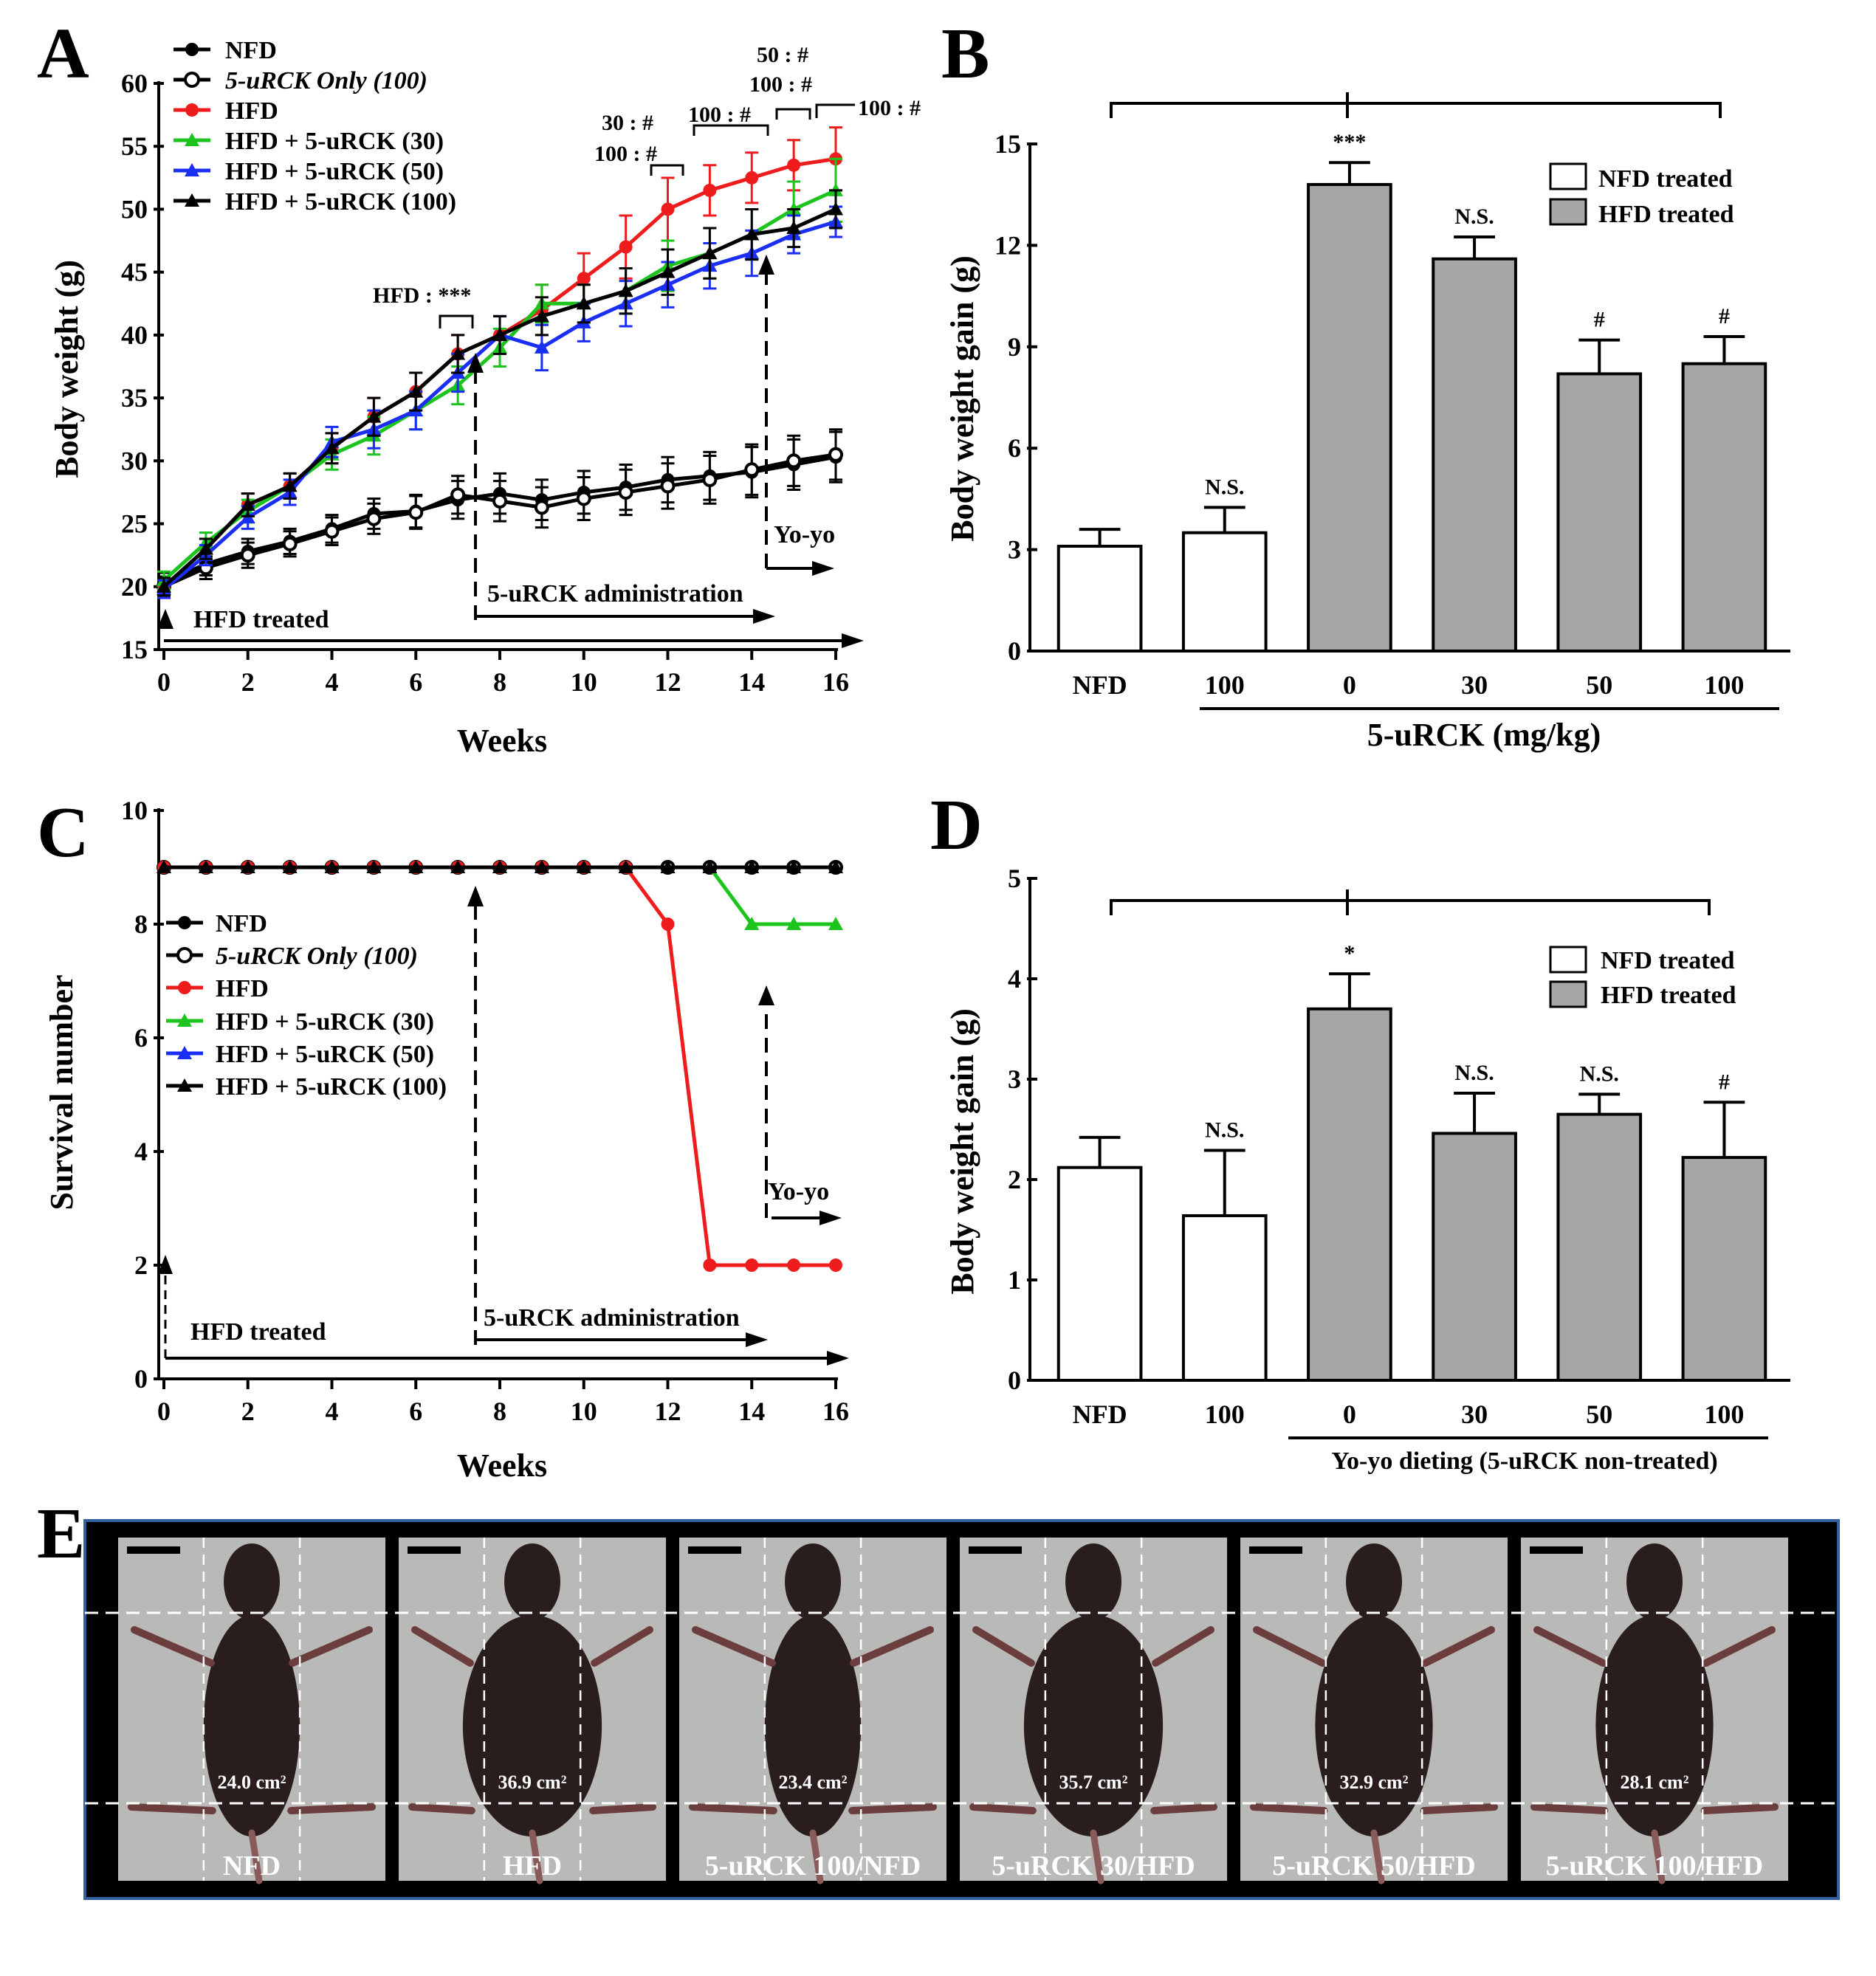 This screenshot has height=1976, width=1876. Describe the element at coordinates (141, 1151) in the screenshot. I see `ytick-label-c-4: 4` at that location.